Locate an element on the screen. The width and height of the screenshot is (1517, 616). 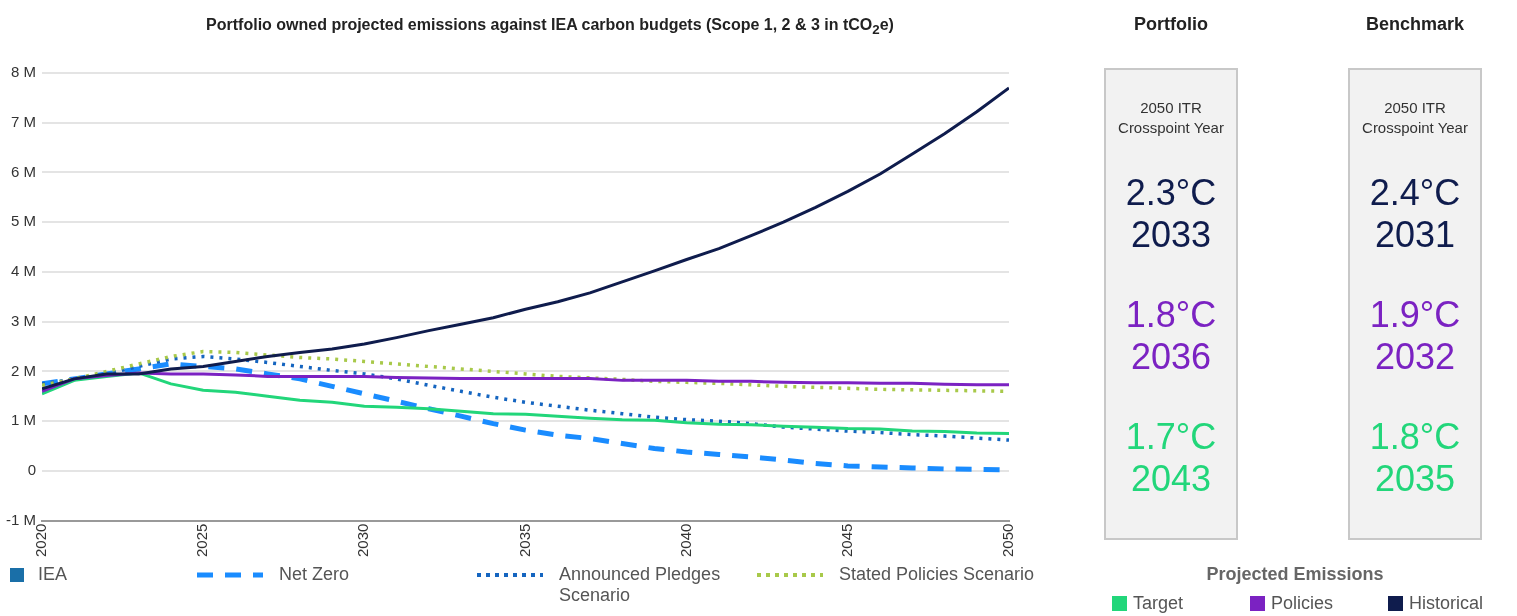
y-tick-label: -1 M is located at coordinates (21, 519).